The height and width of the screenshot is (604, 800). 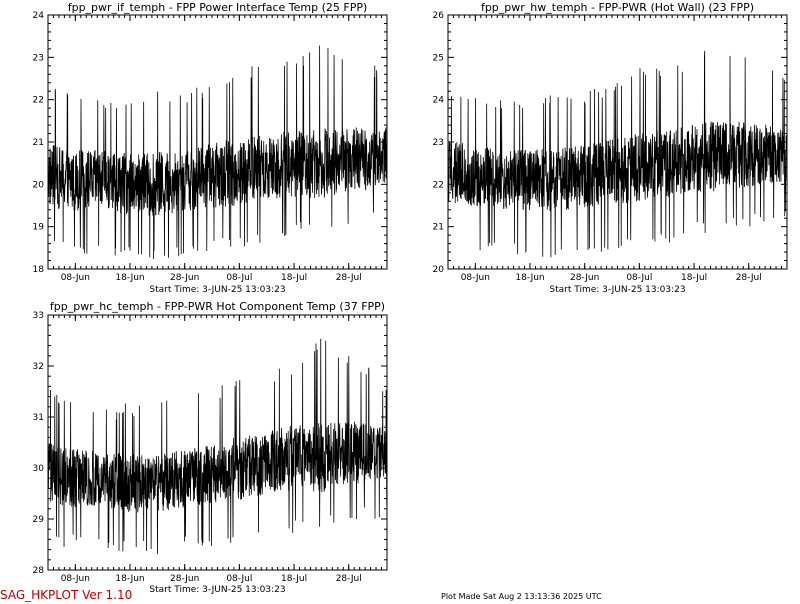 What do you see at coordinates (39, 270) in the screenshot?
I see `y-tick-label: 18` at bounding box center [39, 270].